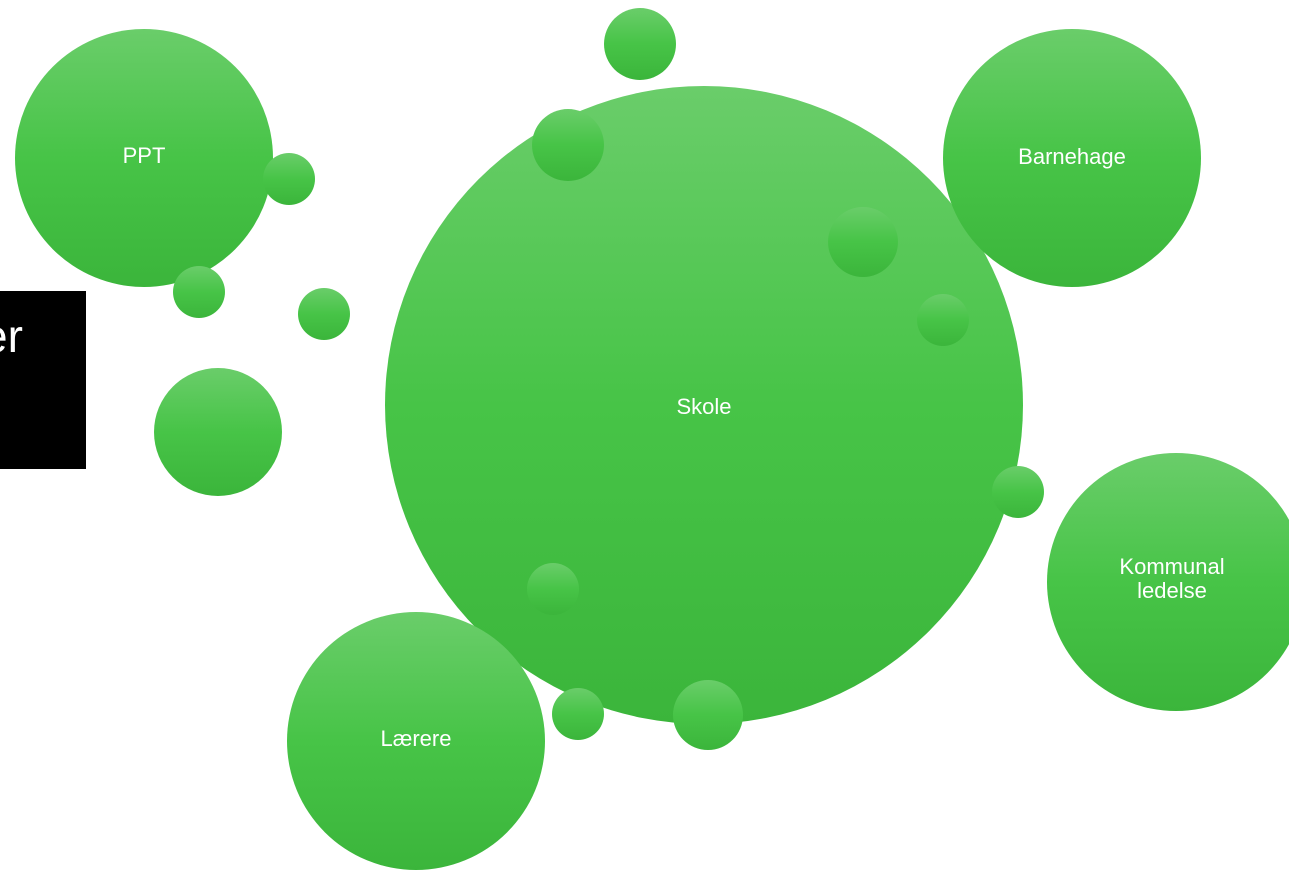 The height and width of the screenshot is (870, 1289). I want to click on skole-label: Skole, so click(704, 406).